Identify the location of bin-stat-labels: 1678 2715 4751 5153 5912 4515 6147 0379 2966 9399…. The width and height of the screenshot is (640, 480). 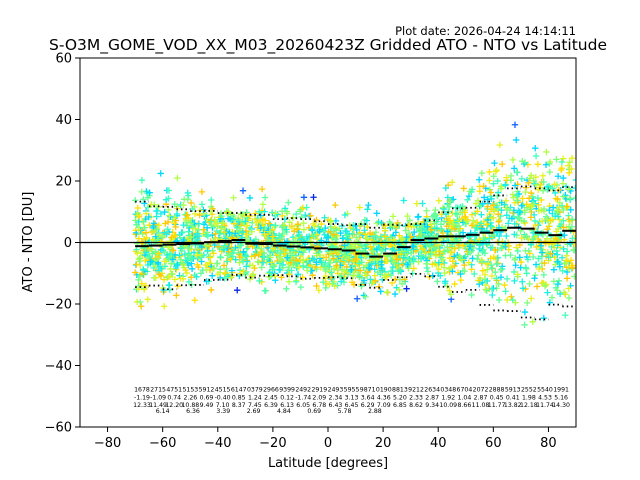
(351, 401).